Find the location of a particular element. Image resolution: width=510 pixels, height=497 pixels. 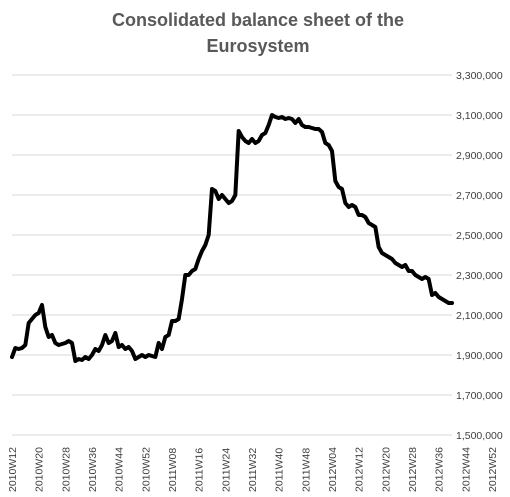

chart-title-line-2: Eurosystem is located at coordinates (257, 46).